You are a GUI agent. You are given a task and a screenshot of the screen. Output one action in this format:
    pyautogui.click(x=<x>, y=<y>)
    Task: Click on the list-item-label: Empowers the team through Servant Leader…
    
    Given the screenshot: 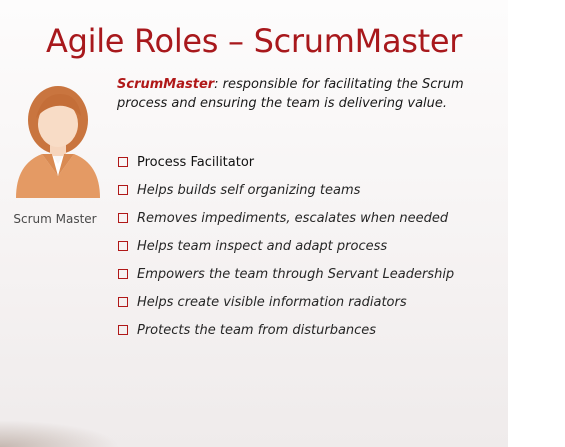 What is the action you would take?
    pyautogui.click(x=296, y=274)
    